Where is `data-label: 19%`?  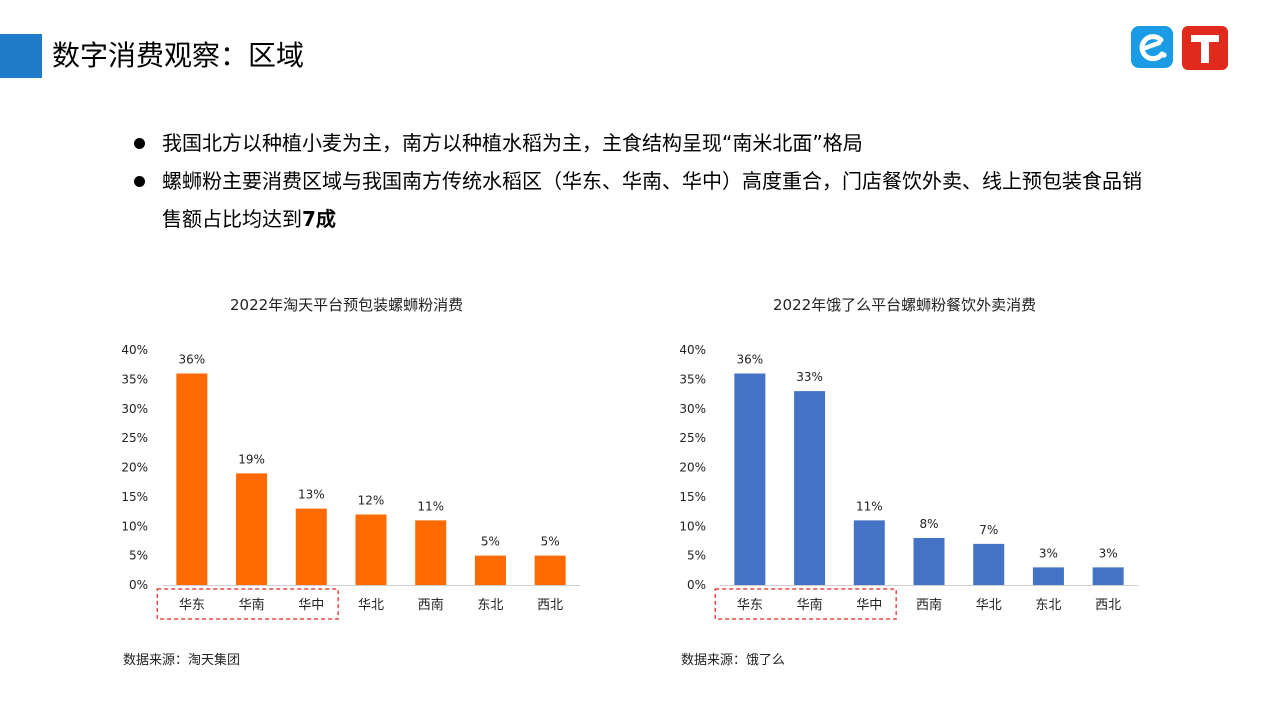 data-label: 19% is located at coordinates (251, 459).